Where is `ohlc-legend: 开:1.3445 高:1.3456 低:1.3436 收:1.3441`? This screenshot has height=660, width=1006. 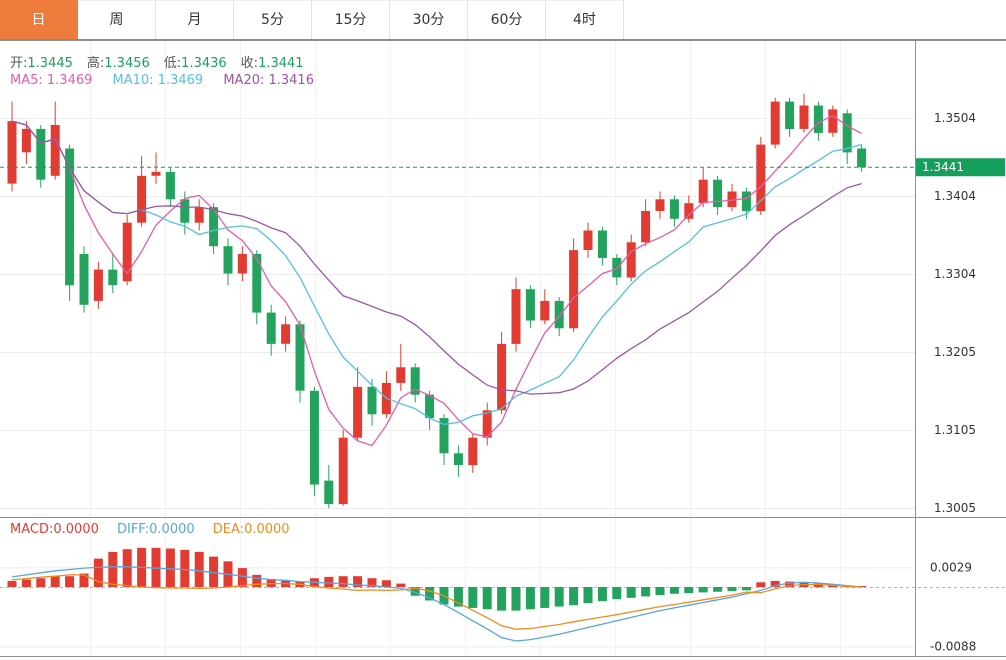 ohlc-legend: 开:1.3445 高:1.3456 低:1.3436 收:1.3441 is located at coordinates (164, 61).